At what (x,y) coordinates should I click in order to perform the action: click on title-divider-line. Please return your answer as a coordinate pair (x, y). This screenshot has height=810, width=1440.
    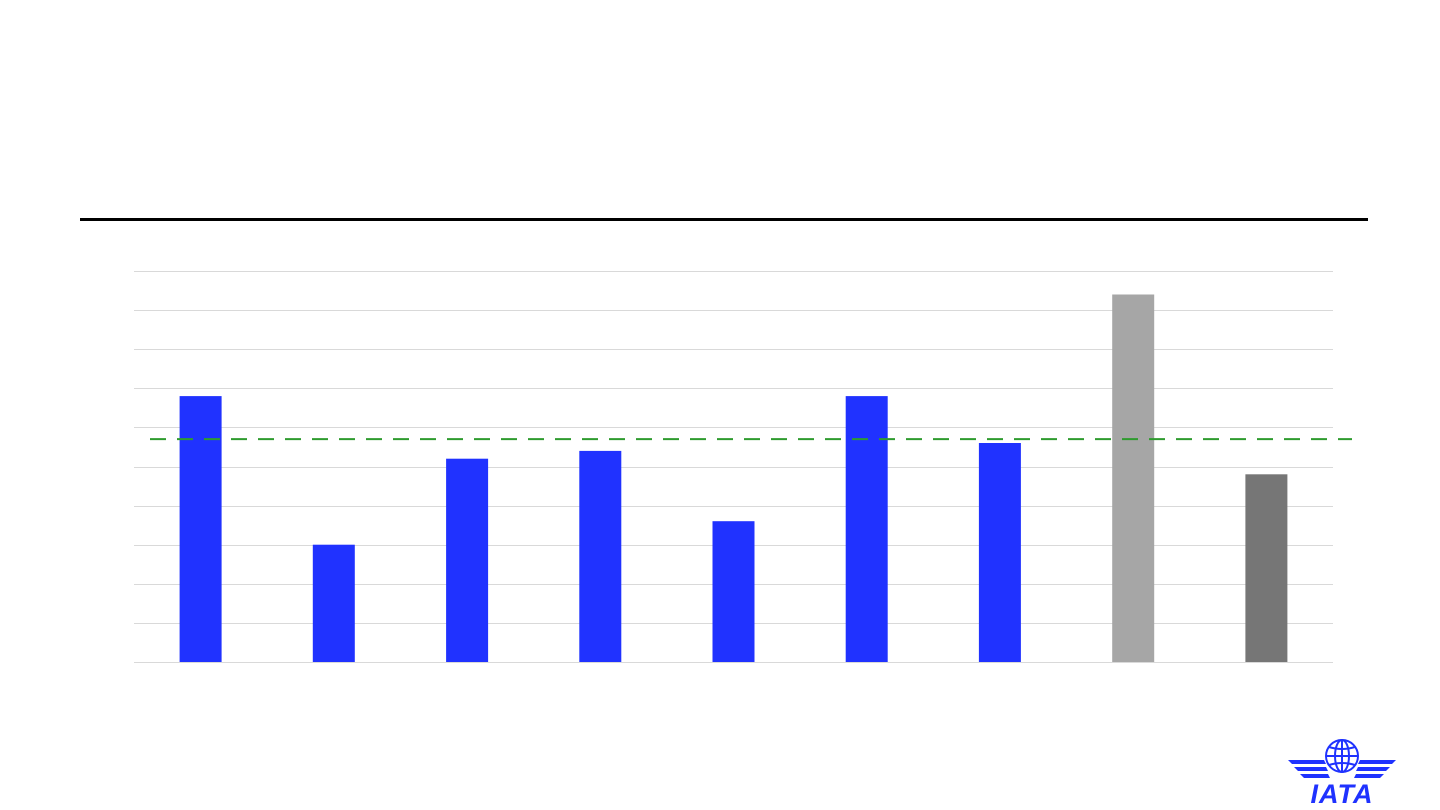
    Looking at the image, I should click on (724, 219).